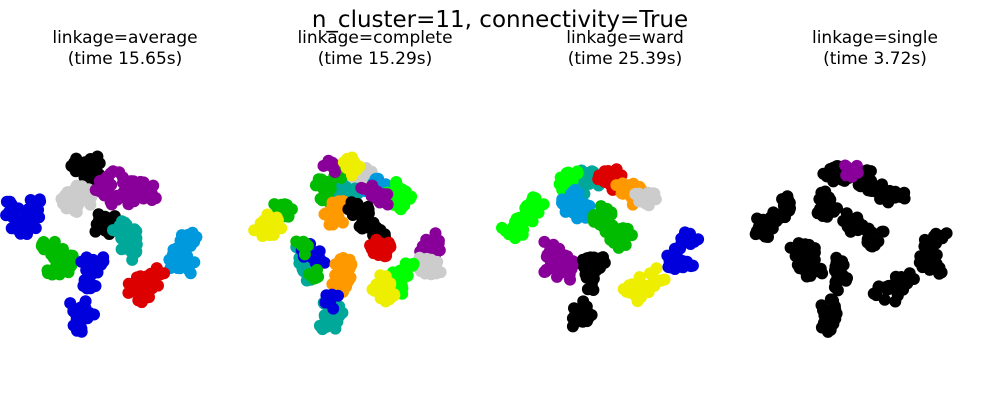  Describe the element at coordinates (92, 273) in the screenshot. I see `cluster-mid-blue` at that location.